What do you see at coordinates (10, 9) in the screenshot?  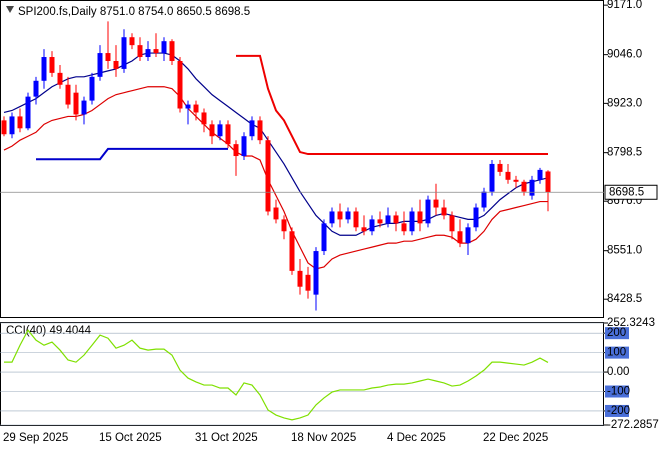 I see `collapse-icon` at bounding box center [10, 9].